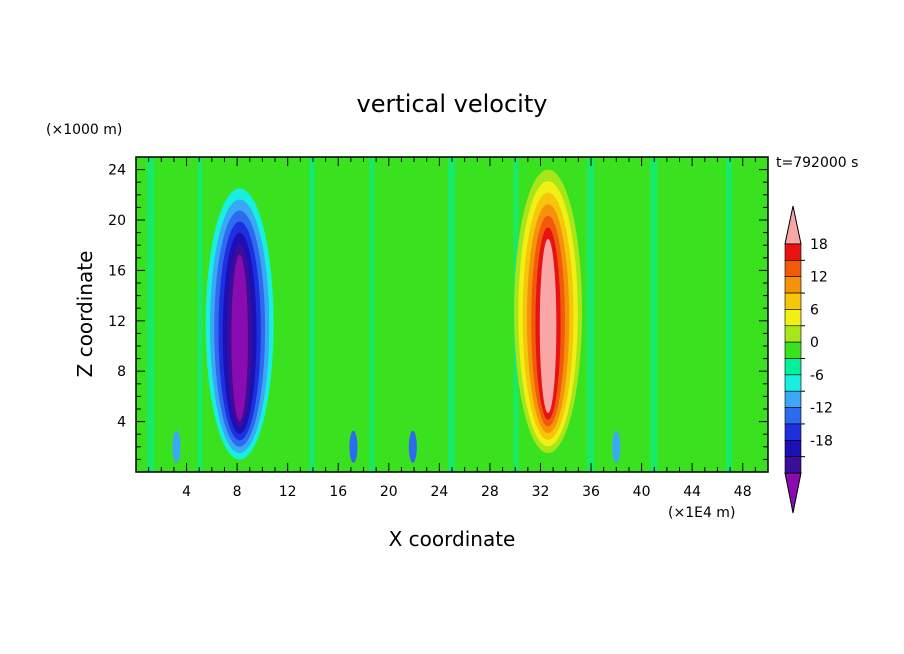  What do you see at coordinates (817, 376) in the screenshot?
I see `colorbar-label: -6` at bounding box center [817, 376].